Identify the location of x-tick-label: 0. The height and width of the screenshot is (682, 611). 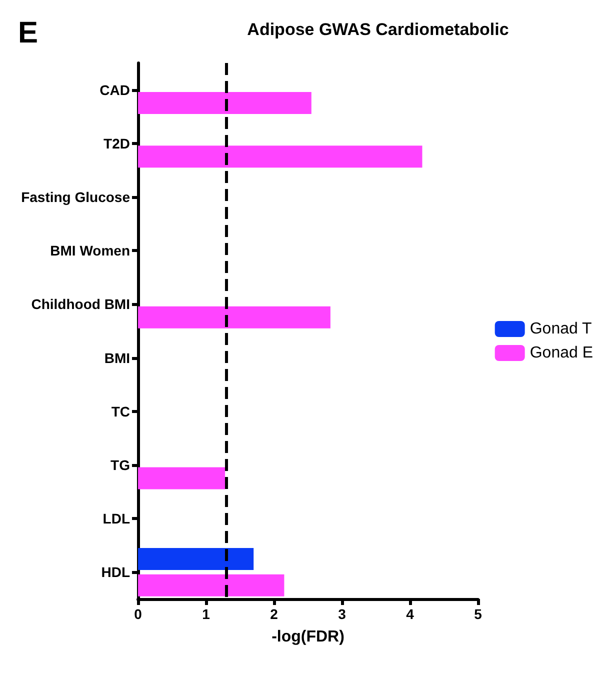
(138, 614).